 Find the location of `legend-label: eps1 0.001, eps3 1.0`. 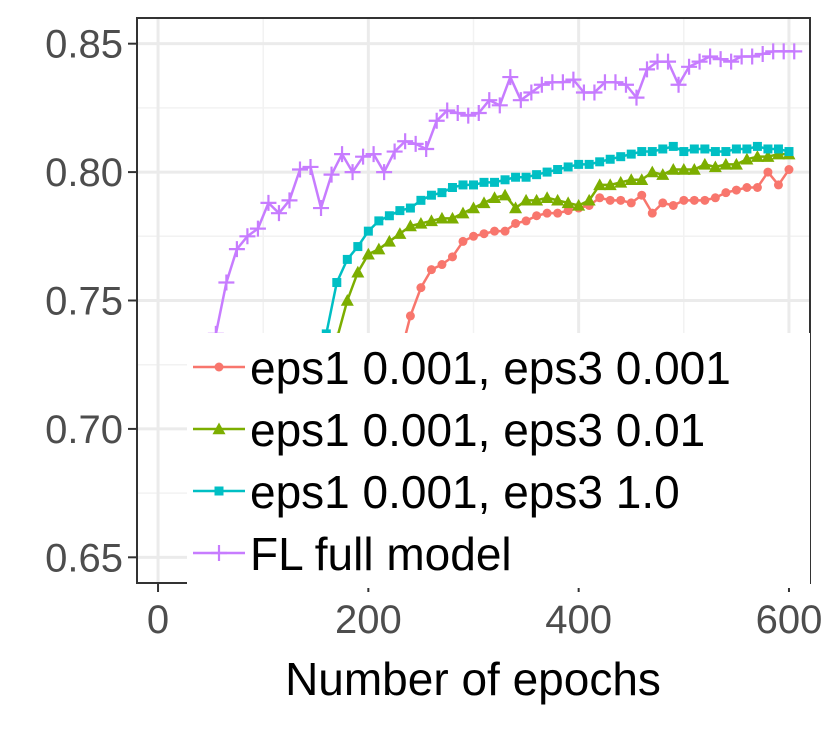

legend-label: eps1 0.001, eps3 1.0 is located at coordinates (465, 492).